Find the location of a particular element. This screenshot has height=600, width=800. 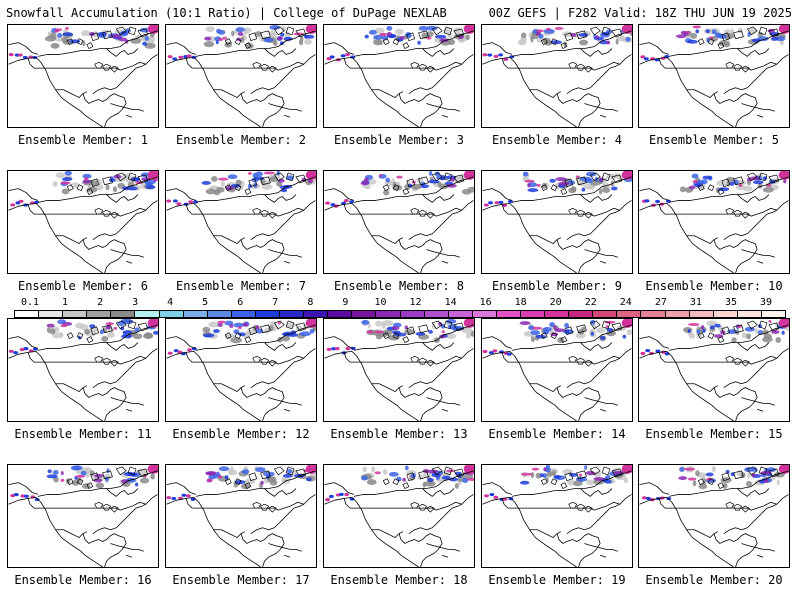

ensemble-member-label: Ensemble Member: 12 is located at coordinates (241, 434).